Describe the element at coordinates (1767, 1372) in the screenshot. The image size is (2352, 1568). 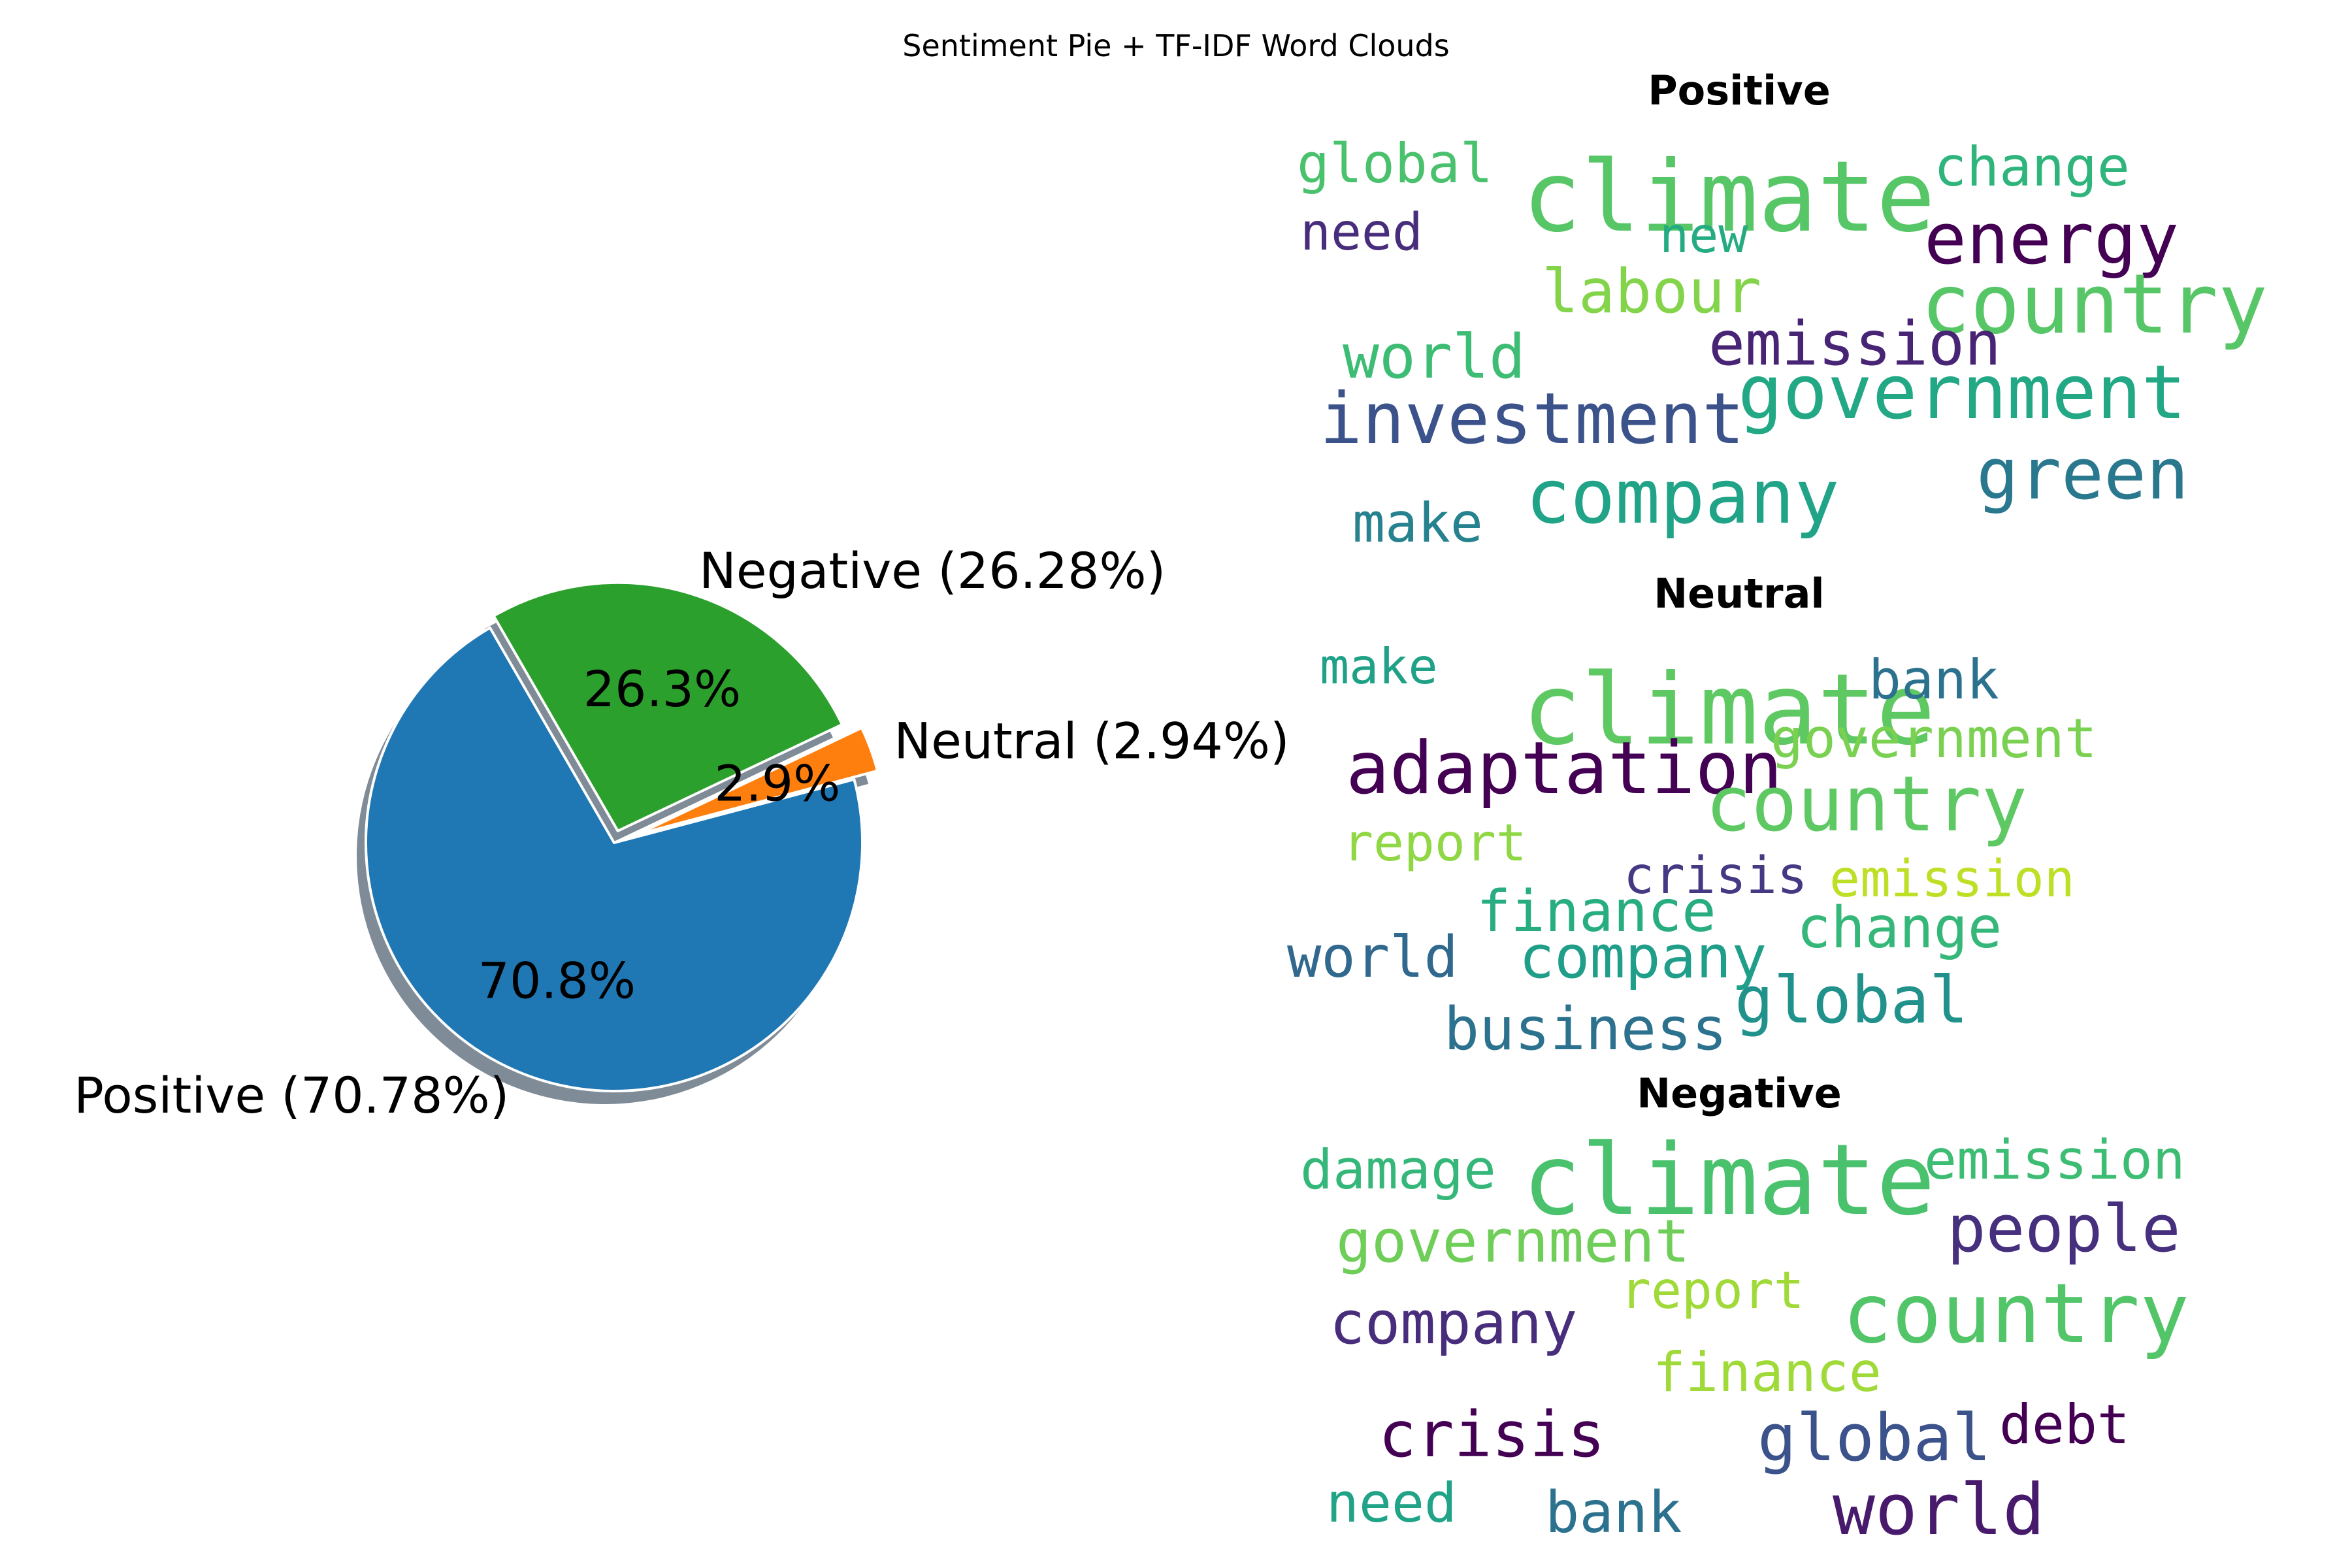
I see `word-negative-finance: finance` at that location.